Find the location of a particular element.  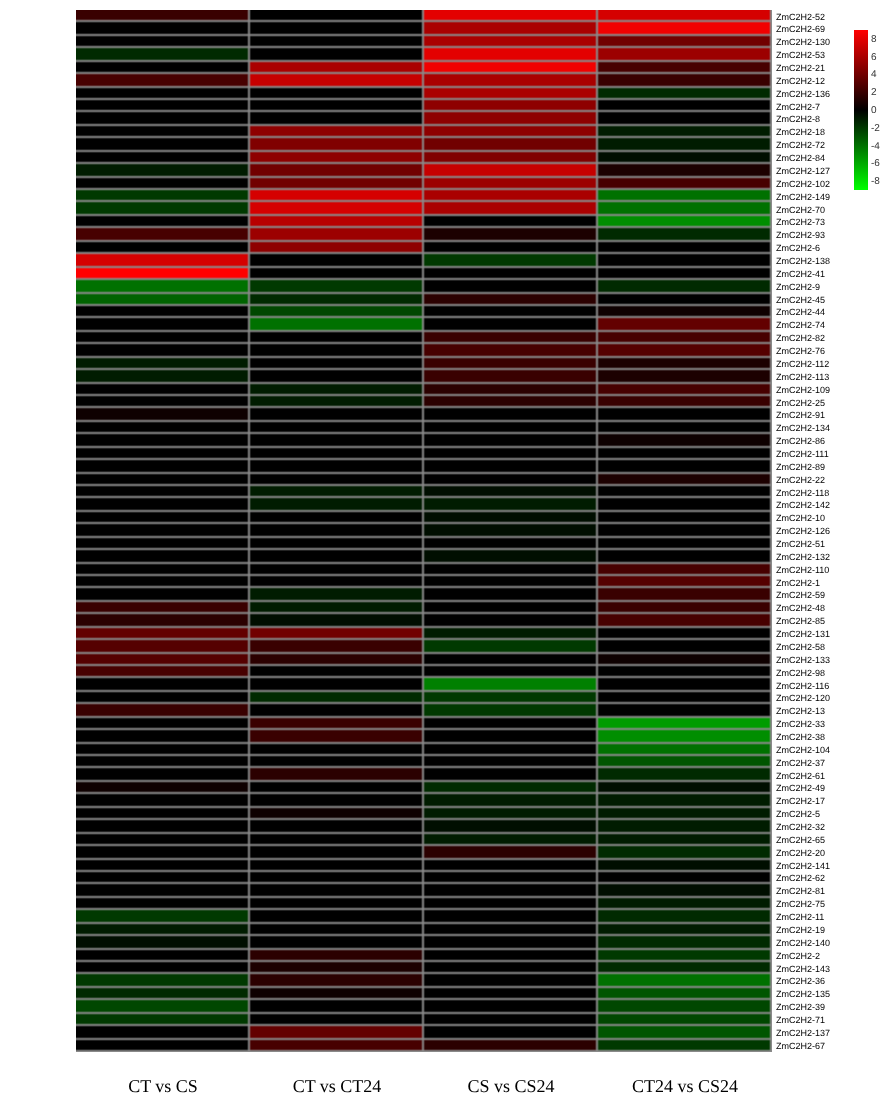

x-tick-label: CS vs CS24 is located at coordinates (511, 1086).